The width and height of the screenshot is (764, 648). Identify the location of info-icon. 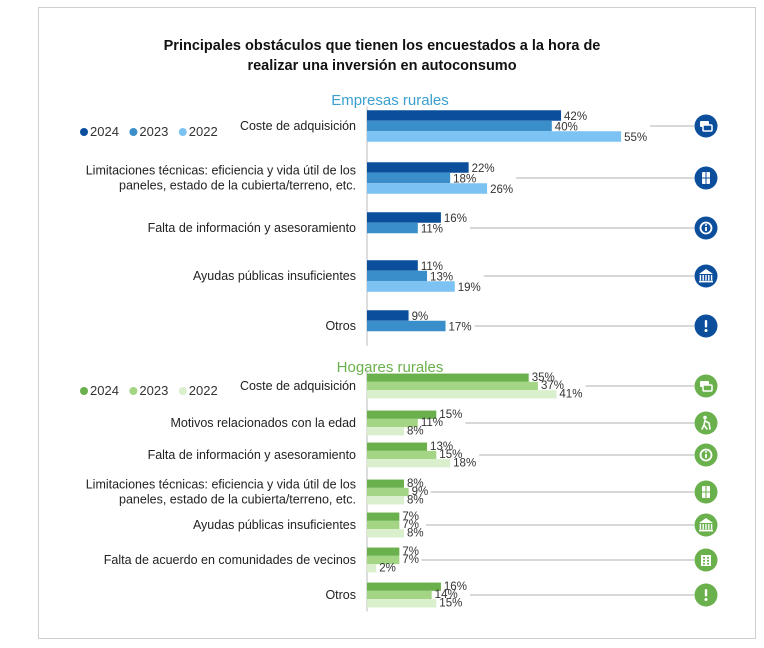
(706, 455).